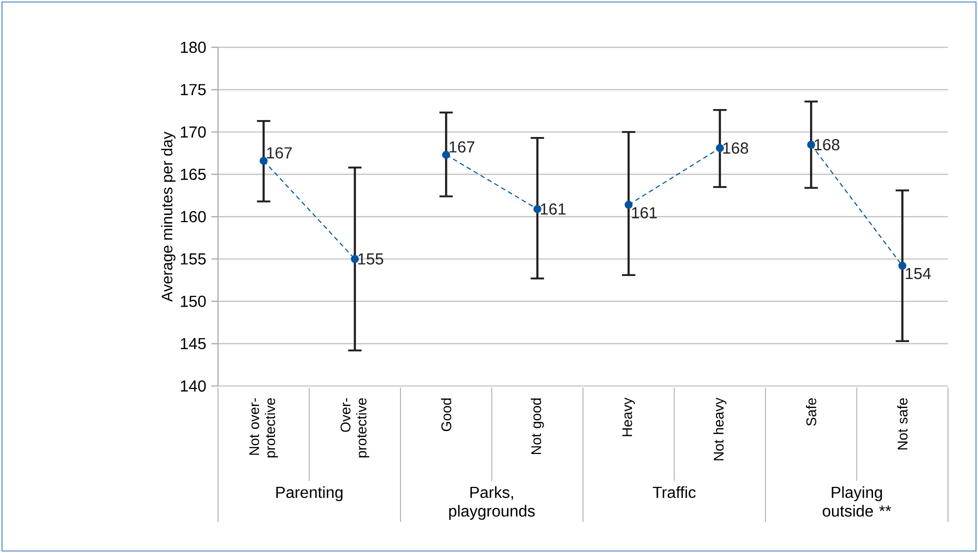  Describe the element at coordinates (355, 428) in the screenshot. I see `x-tick-label: Over-protective` at that location.